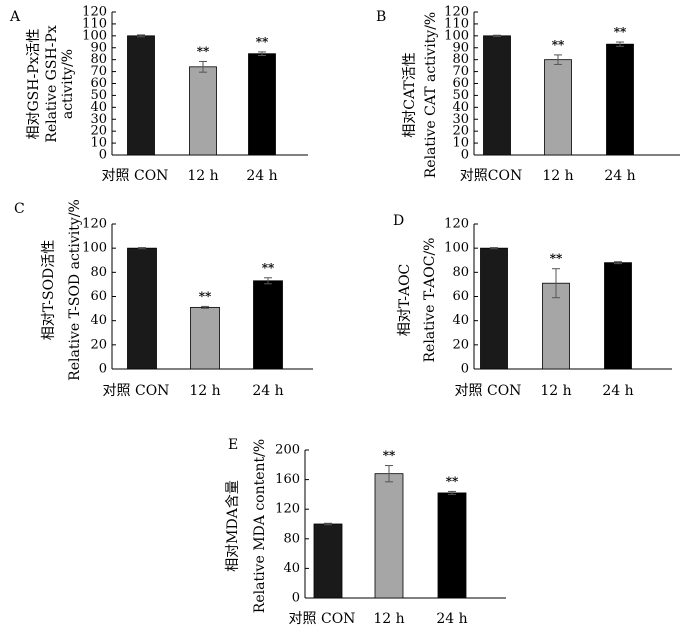  What do you see at coordinates (52, 84) in the screenshot?
I see `y-axis-label: Relative GSH-Px` at bounding box center [52, 84].